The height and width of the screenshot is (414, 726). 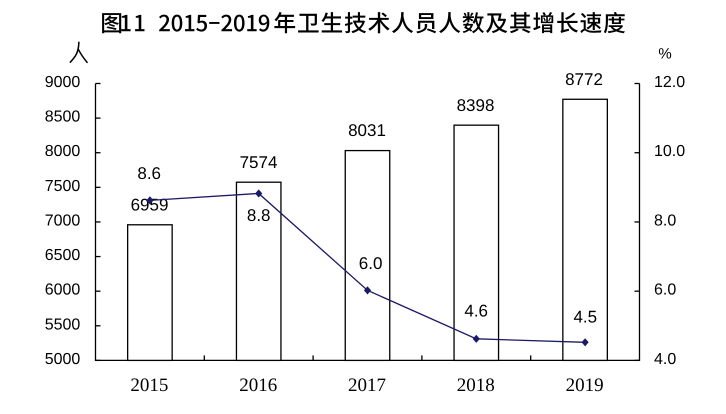 I want to click on svg-text: 8031, so click(x=367, y=130).